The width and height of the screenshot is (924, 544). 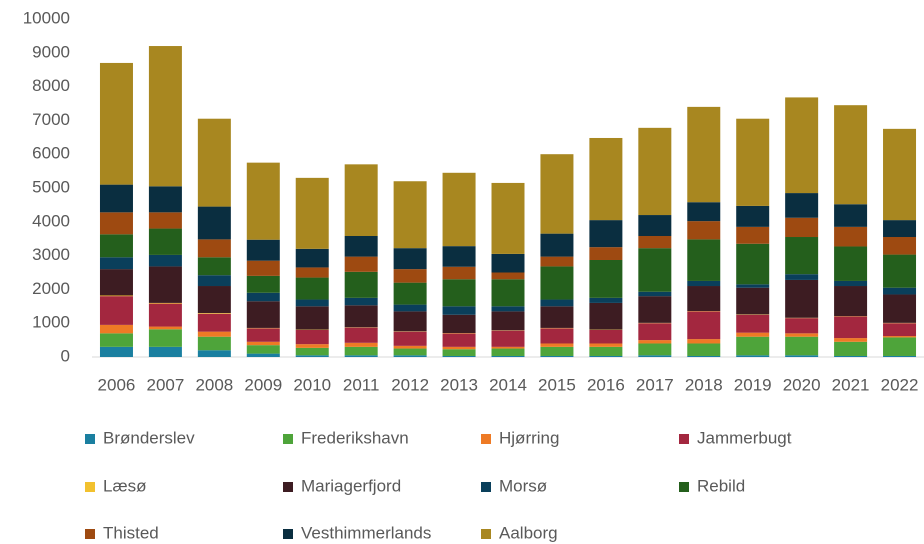 What do you see at coordinates (263, 384) in the screenshot?
I see `x-tick-label: 2009` at bounding box center [263, 384].